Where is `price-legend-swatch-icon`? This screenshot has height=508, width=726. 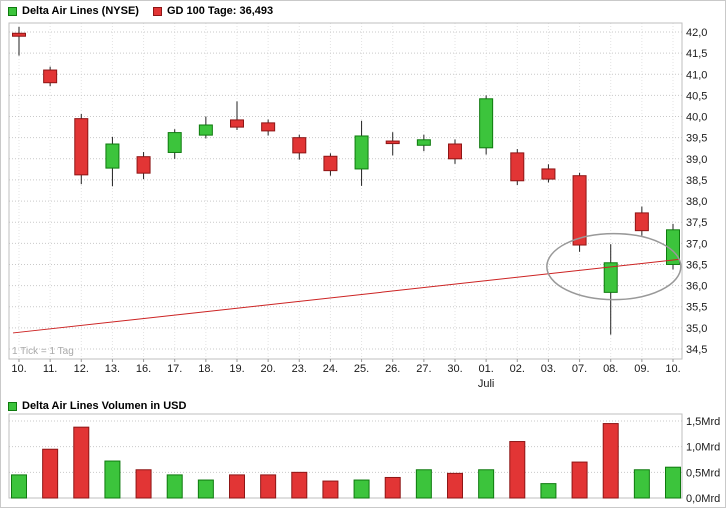 price-legend-swatch-icon is located at coordinates (12, 11).